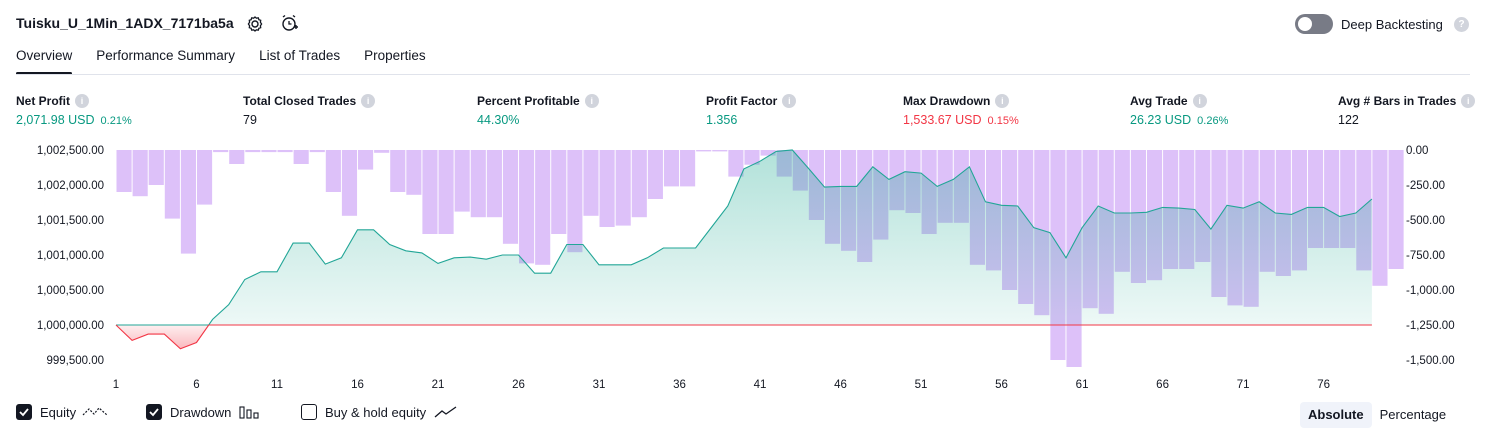  I want to click on right-axis-tick-label: -1,000.00, so click(1430, 291).